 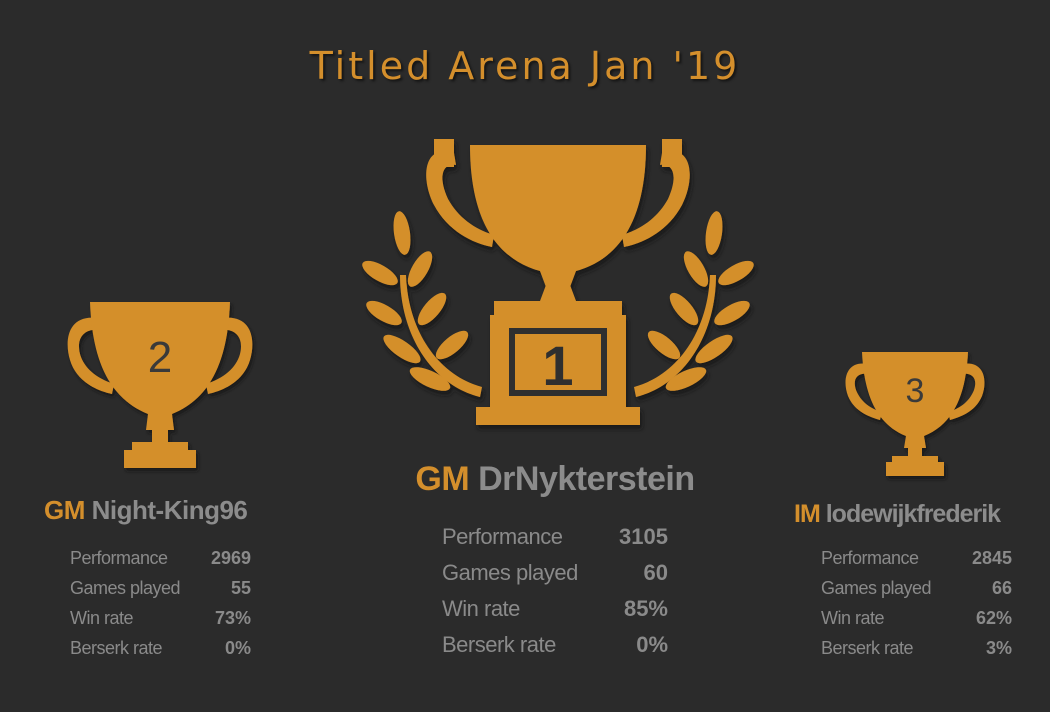 I want to click on stat-row-games-played: Games played 55, so click(x=160, y=593).